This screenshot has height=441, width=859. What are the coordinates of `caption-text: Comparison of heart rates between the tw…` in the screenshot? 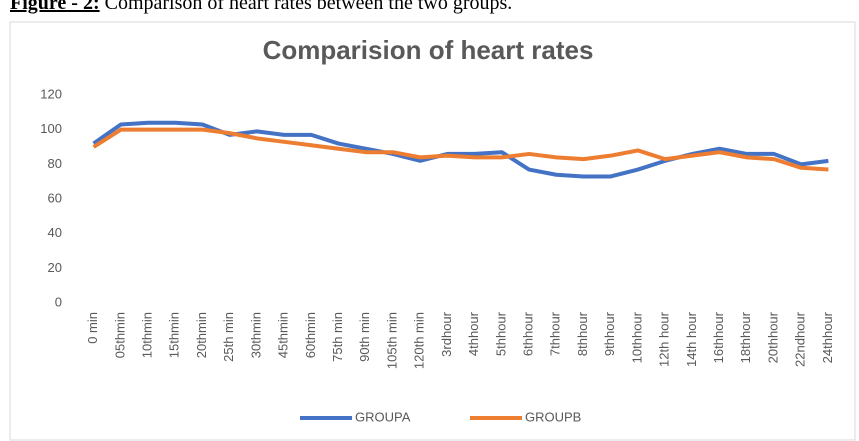 It's located at (309, 7).